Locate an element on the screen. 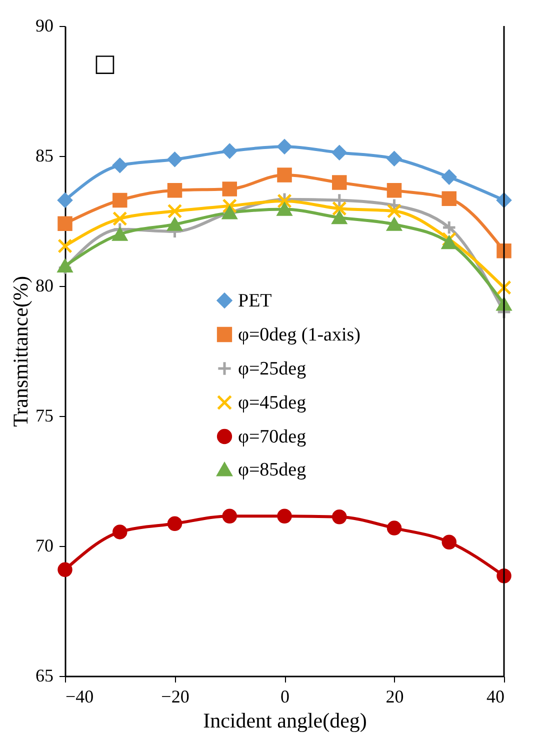  legend-label: φ=70deg is located at coordinates (272, 437).